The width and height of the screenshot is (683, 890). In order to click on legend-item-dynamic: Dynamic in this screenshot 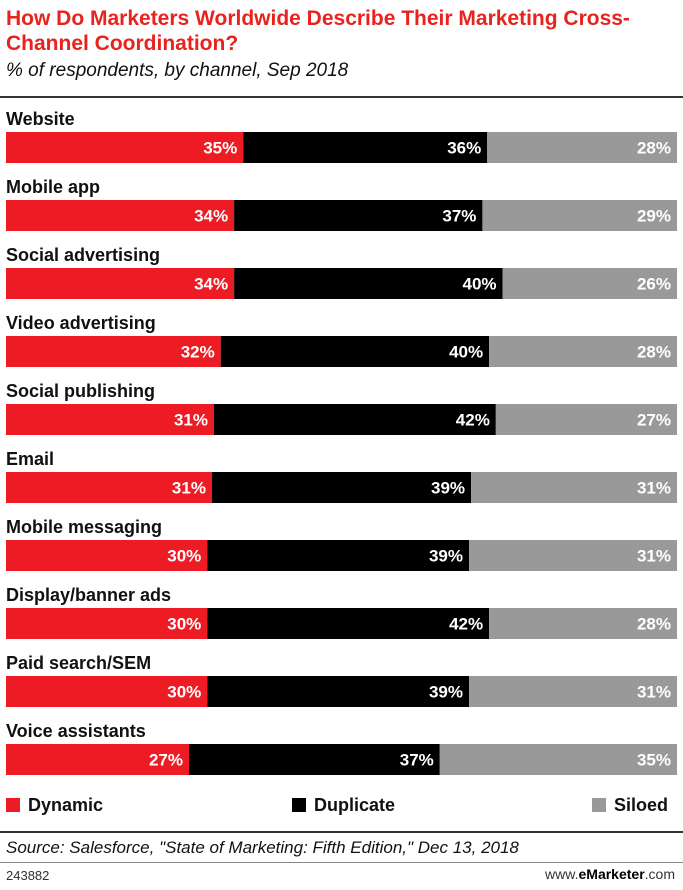, I will do `click(54, 805)`.